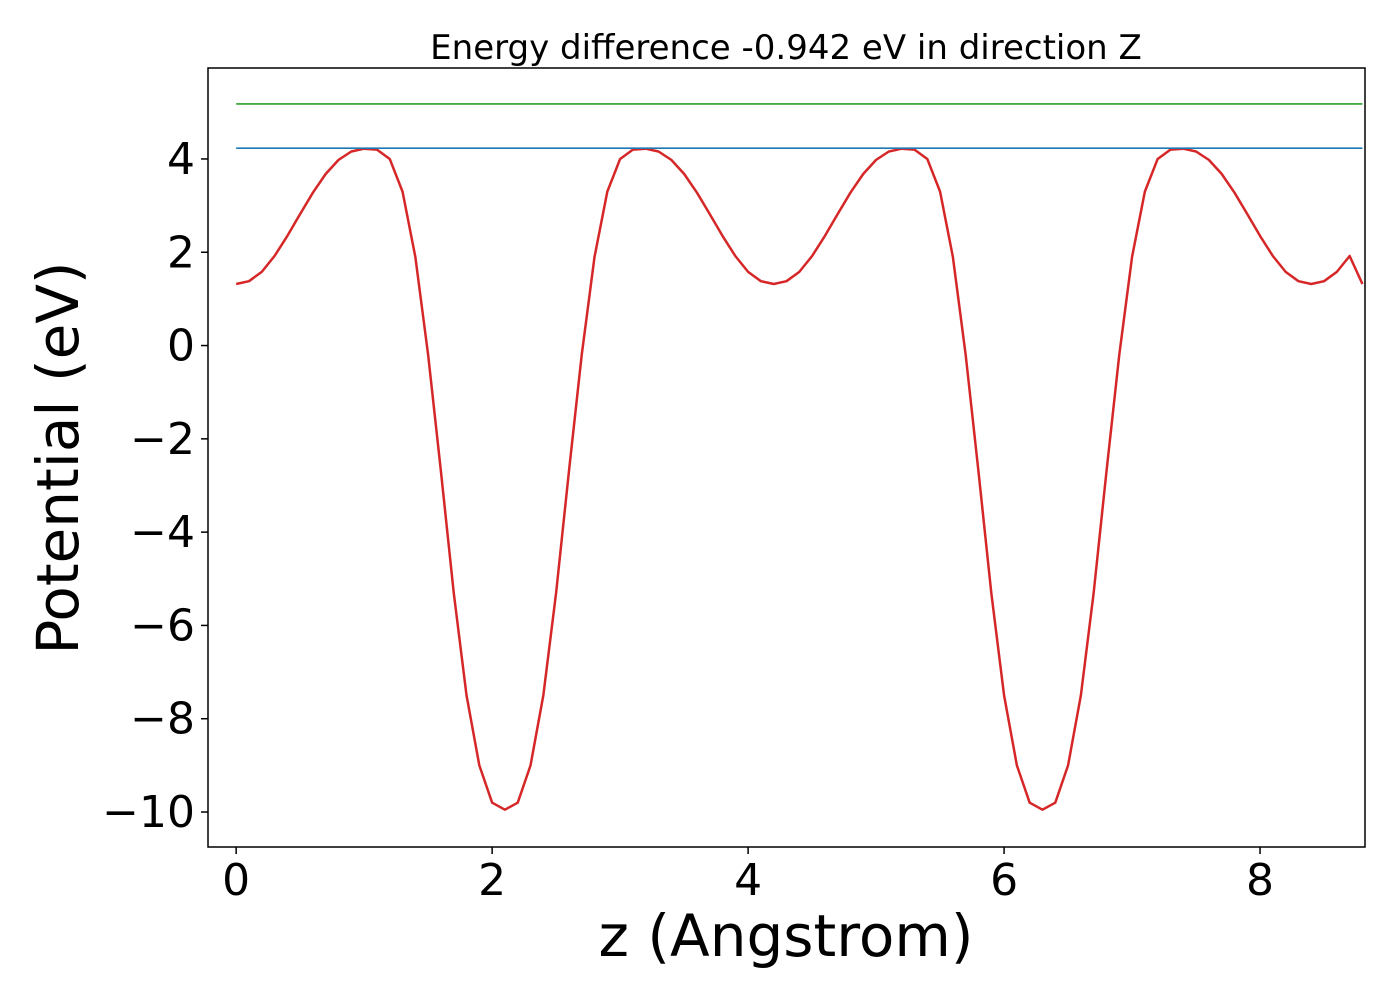  I want to click on x-tick-label: 2, so click(492, 880).